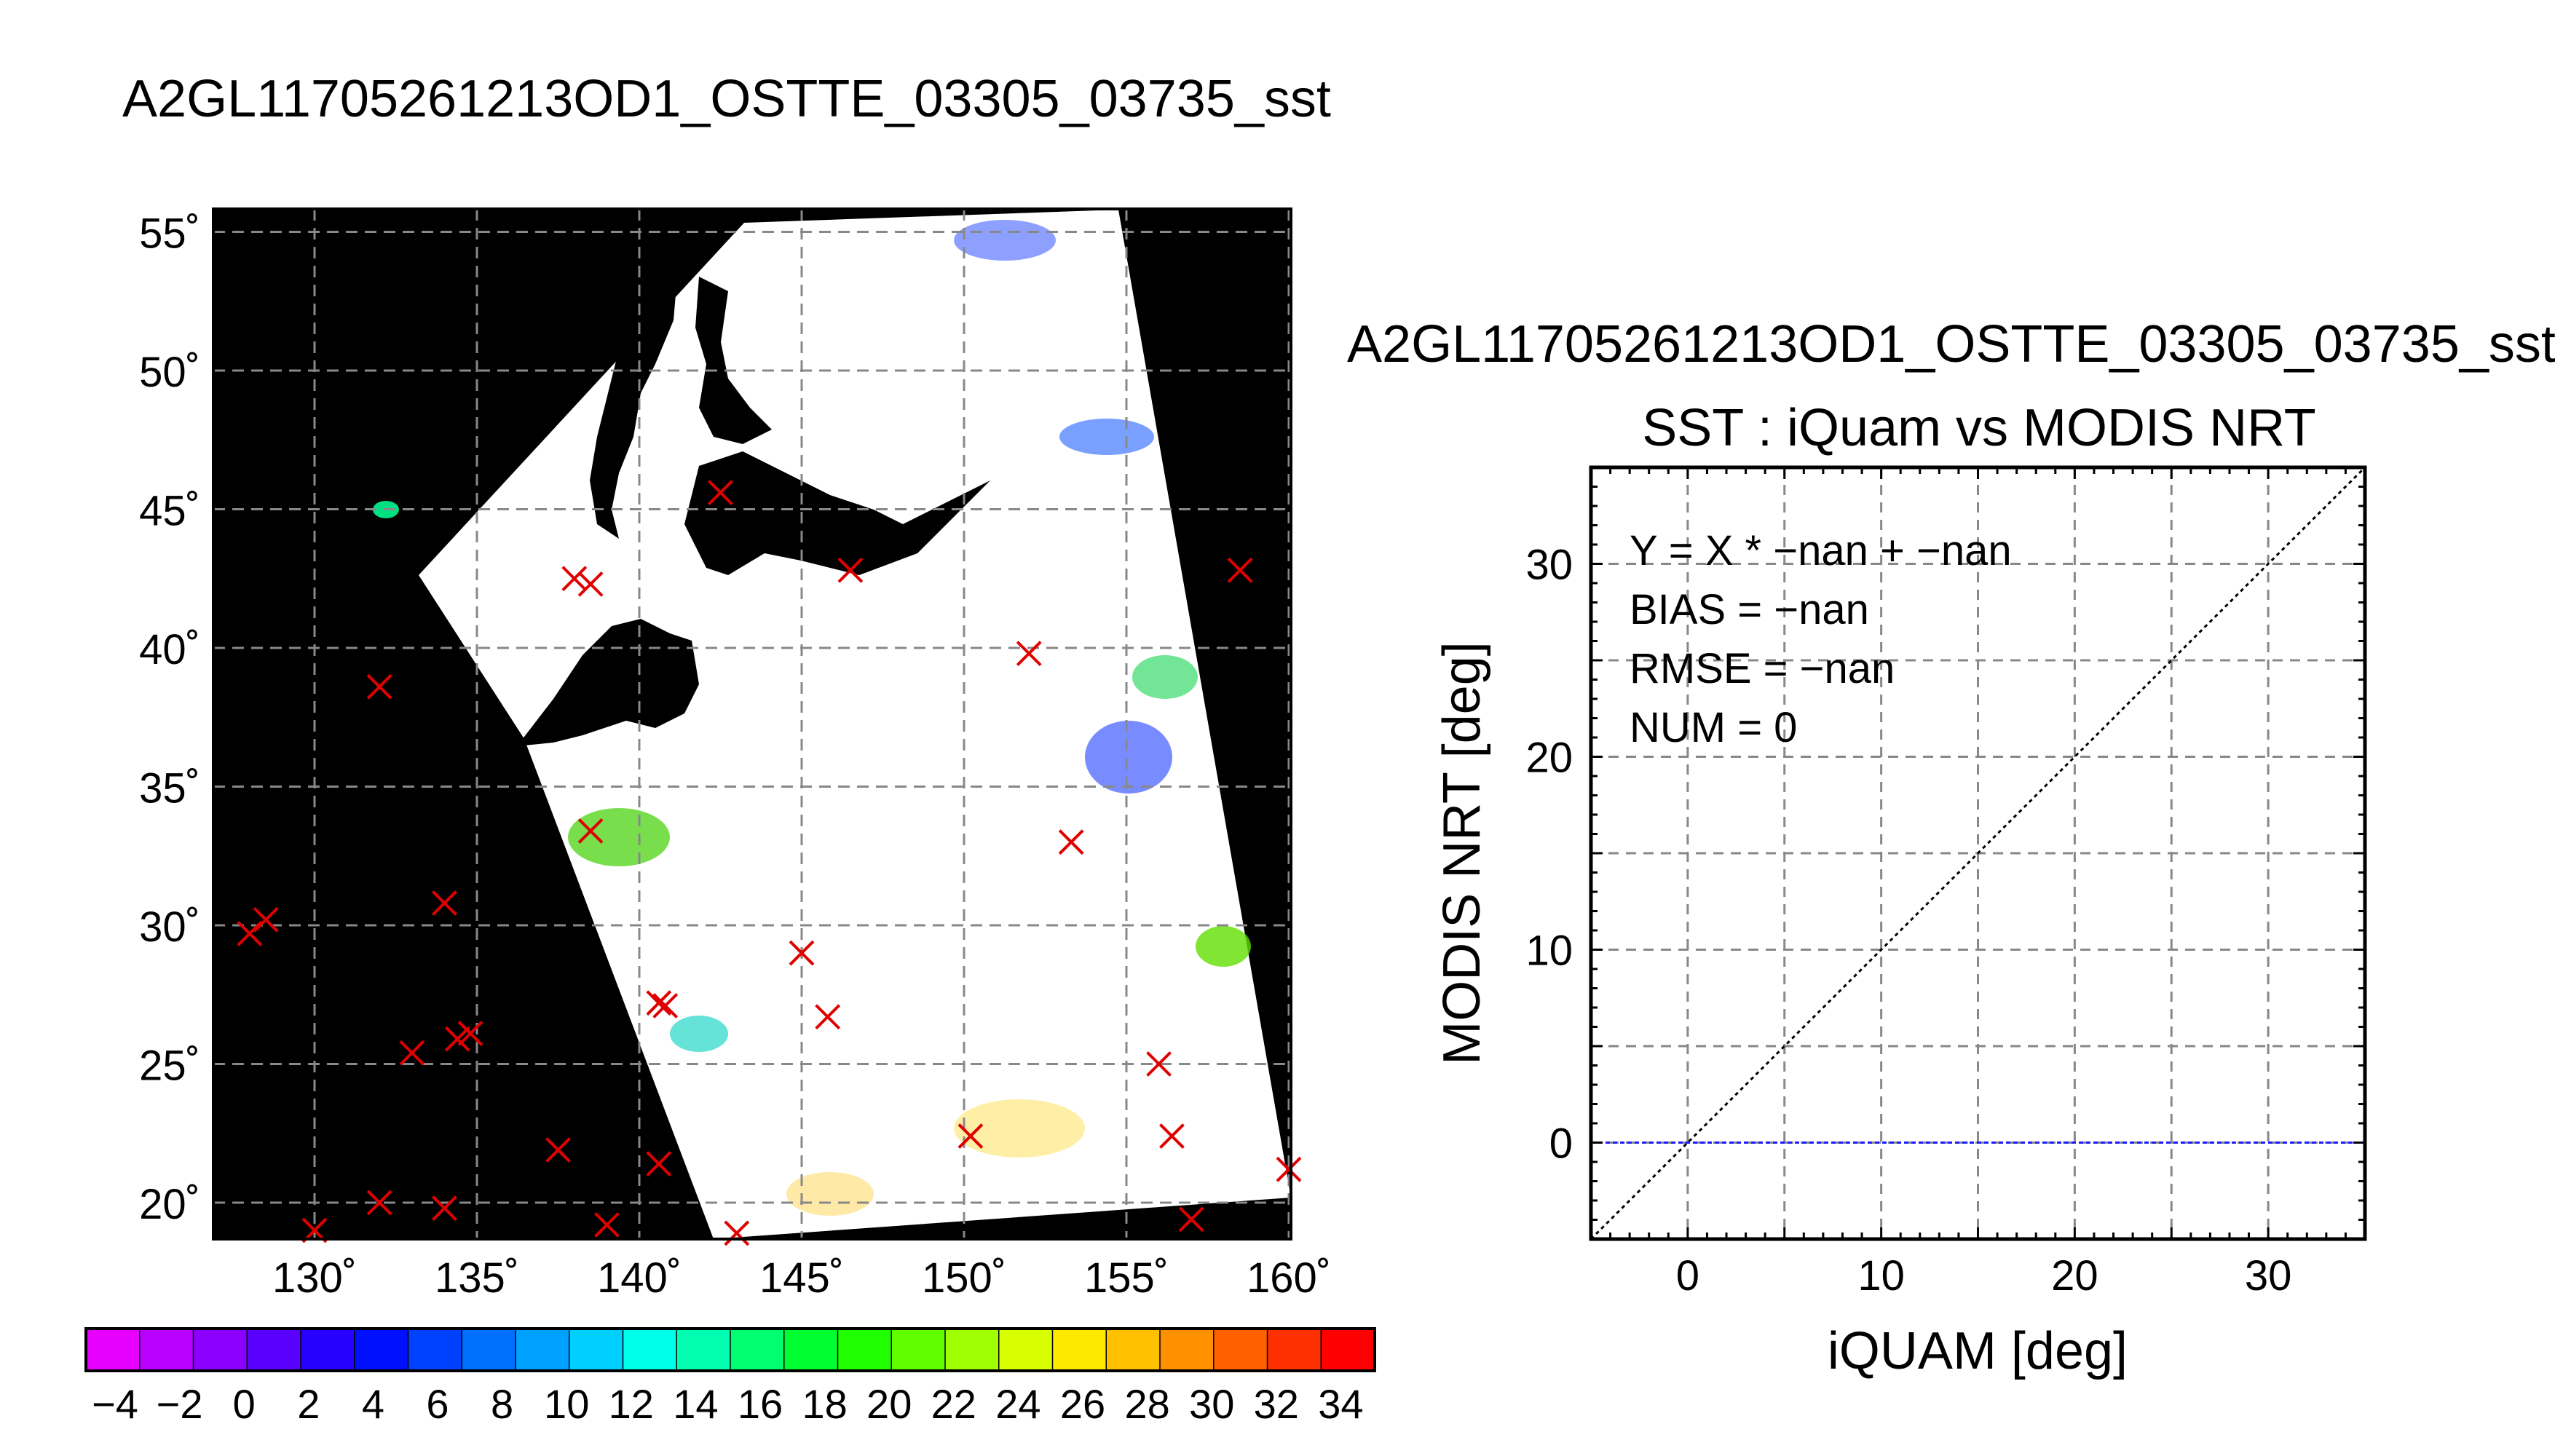 This screenshot has width=2555, height=1456. Describe the element at coordinates (726, 99) in the screenshot. I see `map-title: A2GL11705261213OD1_OSTTE_03305_03735_sst` at that location.